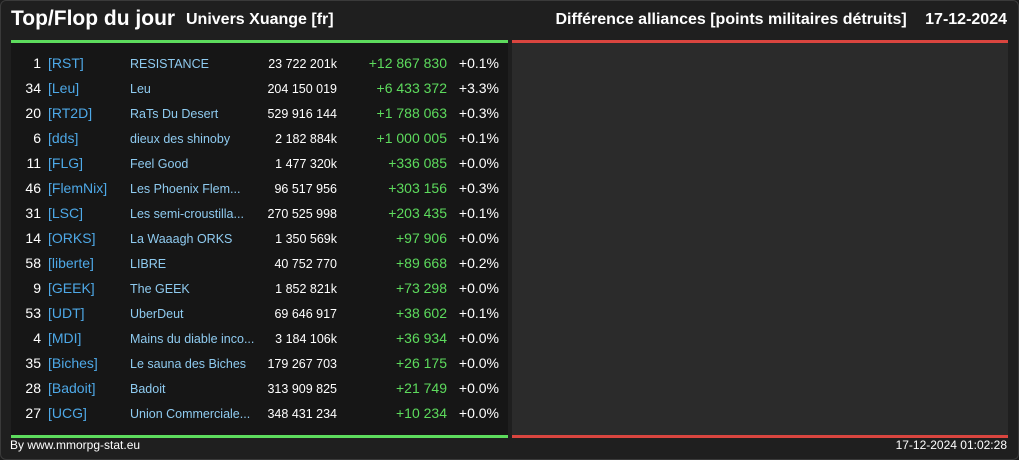  I want to click on points-cell: 313 909 825, so click(302, 389).